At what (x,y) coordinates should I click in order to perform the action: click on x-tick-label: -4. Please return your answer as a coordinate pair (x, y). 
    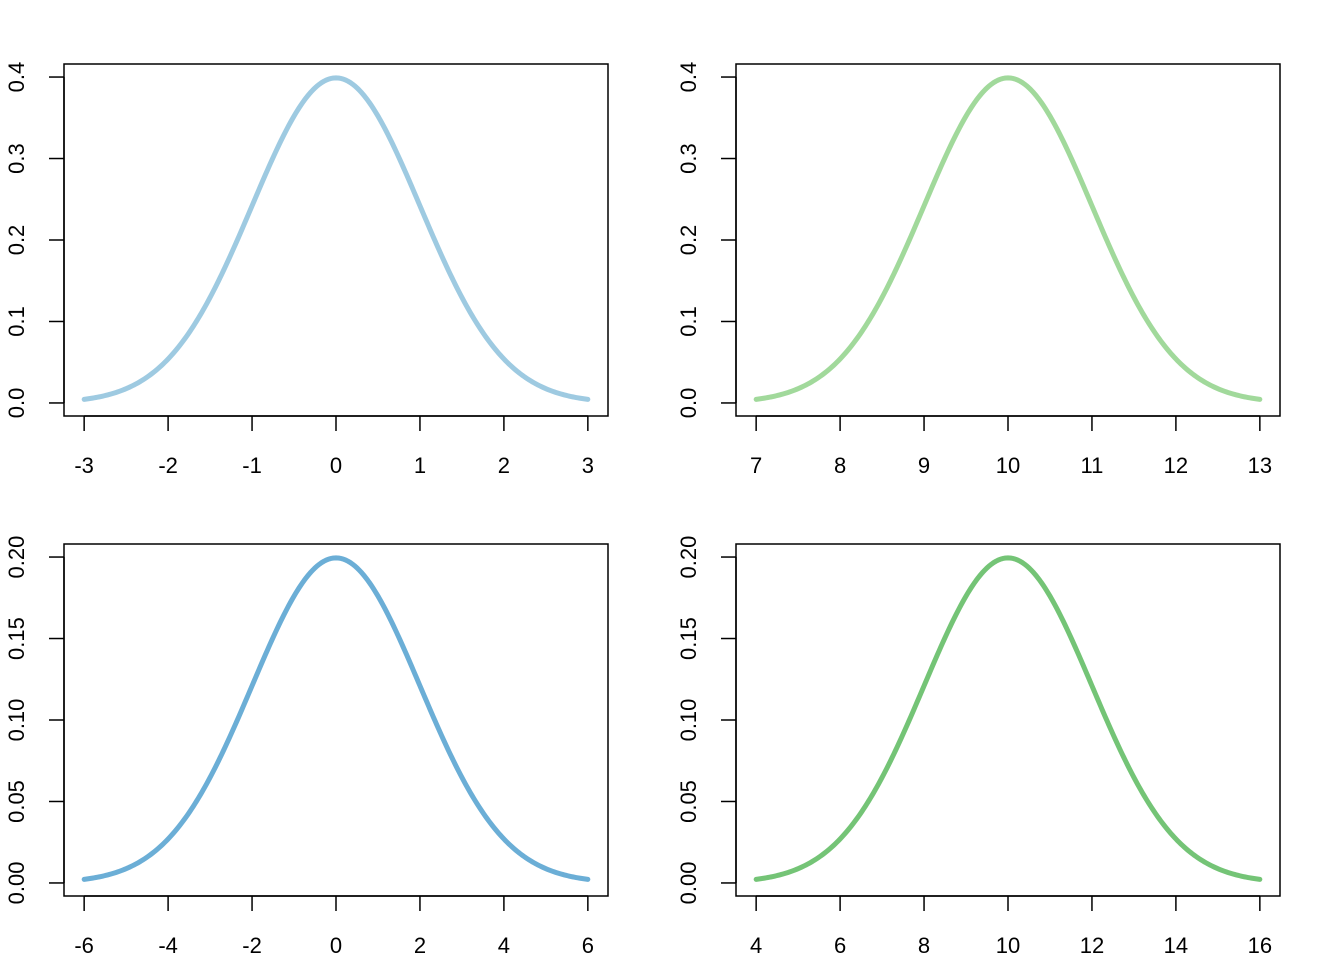
    Looking at the image, I should click on (168, 945).